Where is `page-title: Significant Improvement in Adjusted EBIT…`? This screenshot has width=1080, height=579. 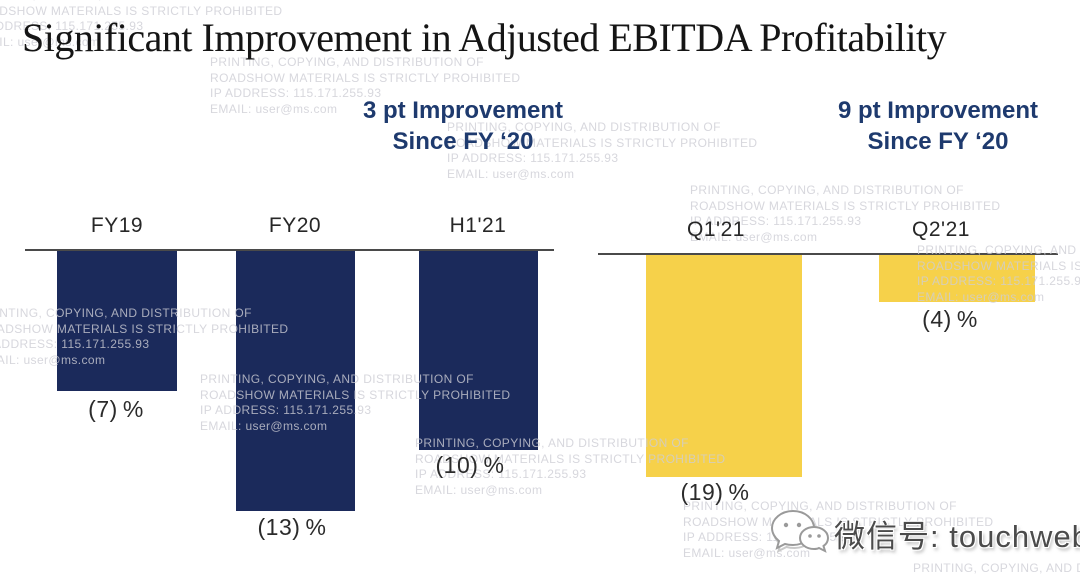
page-title: Significant Improvement in Adjusted EBIT… is located at coordinates (484, 37).